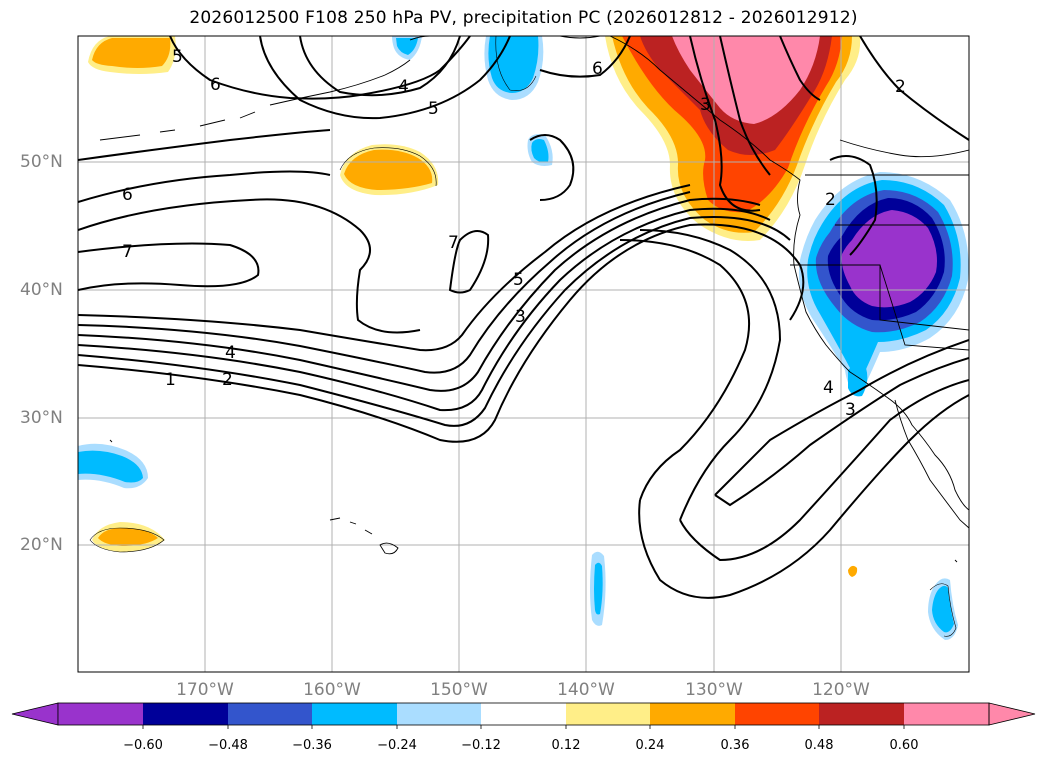 The image size is (1047, 765). What do you see at coordinates (735, 745) in the screenshot?
I see `colorbar-tick-label: 0.36` at bounding box center [735, 745].